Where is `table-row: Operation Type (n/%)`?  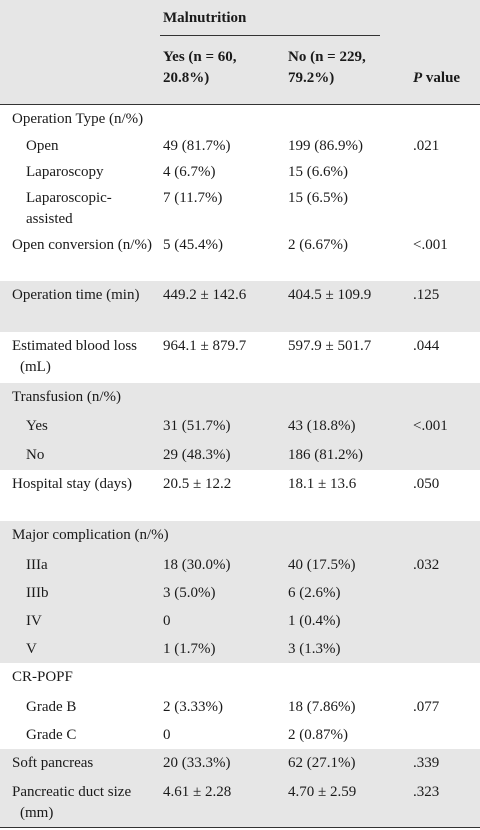 table-row: Operation Type (n/%) is located at coordinates (240, 118).